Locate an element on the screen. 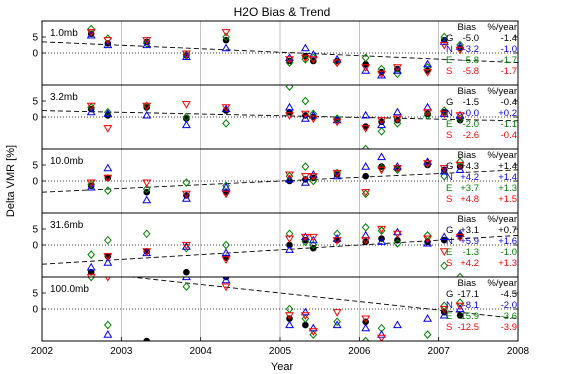 The height and width of the screenshot is (374, 570). x-tick-label: 2005 is located at coordinates (280, 351).